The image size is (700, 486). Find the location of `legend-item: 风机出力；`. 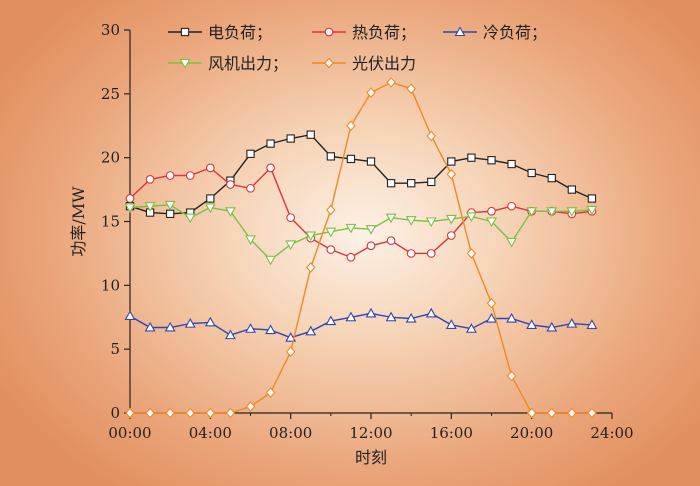

legend-item: 风机出力； is located at coordinates (228, 63).